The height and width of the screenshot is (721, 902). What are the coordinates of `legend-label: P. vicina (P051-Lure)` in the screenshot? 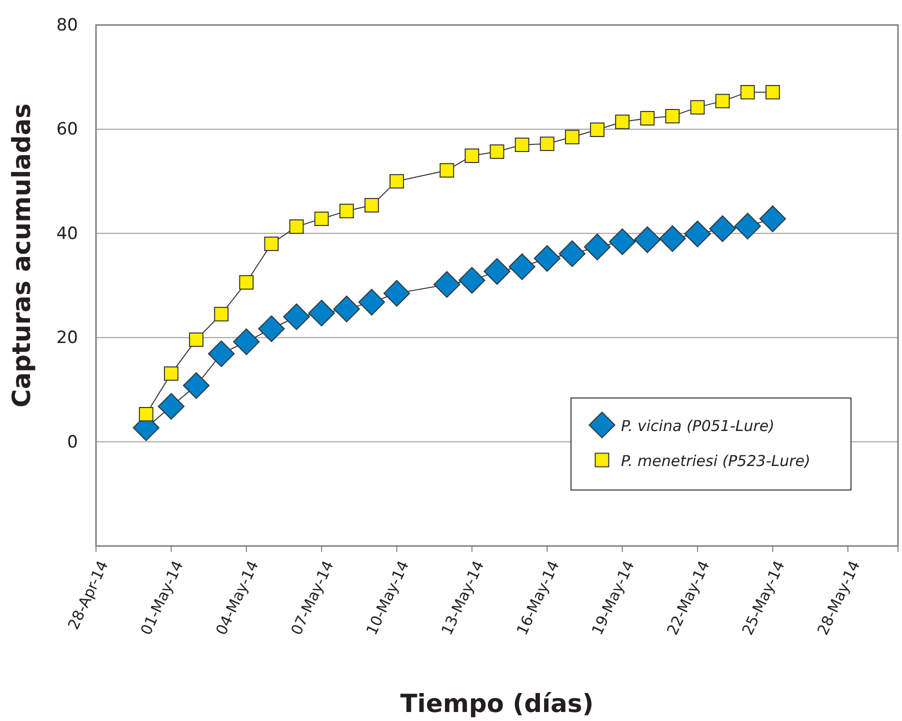 It's located at (697, 426).